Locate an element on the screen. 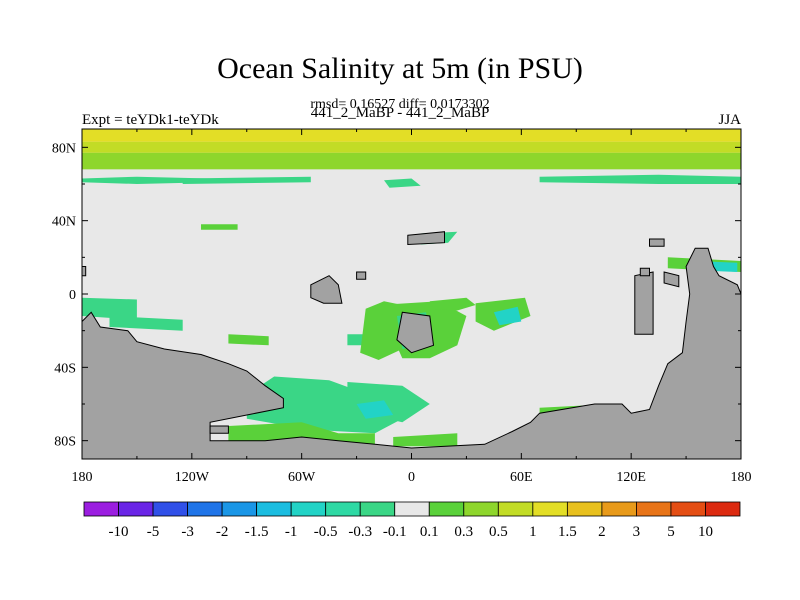  season-label: JJA is located at coordinates (729, 120).